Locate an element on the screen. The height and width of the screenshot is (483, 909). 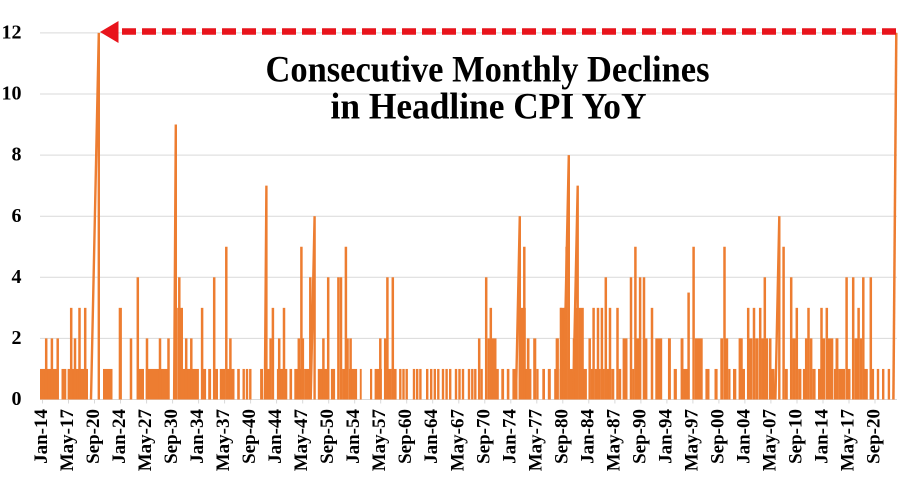
svg-text: May-07 is located at coordinates (769, 440).